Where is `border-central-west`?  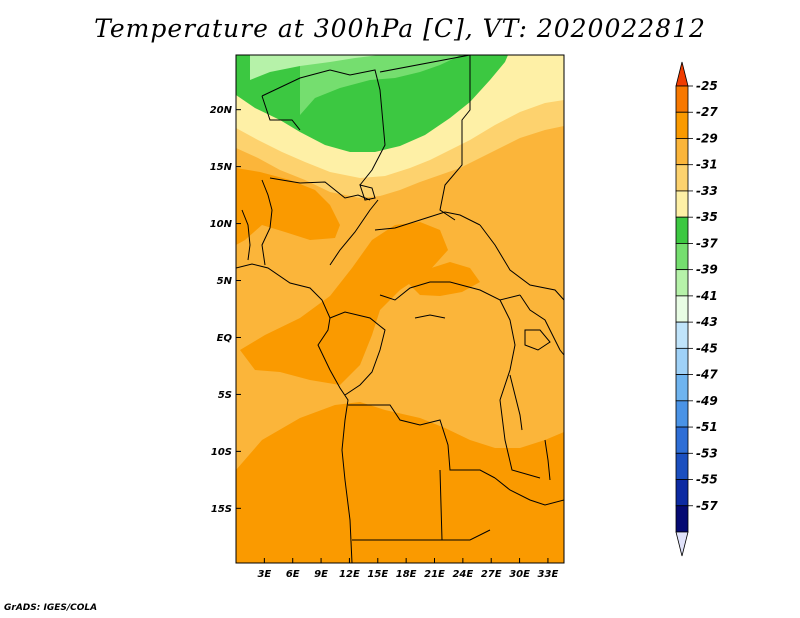 border-central-west is located at coordinates (267, 222).